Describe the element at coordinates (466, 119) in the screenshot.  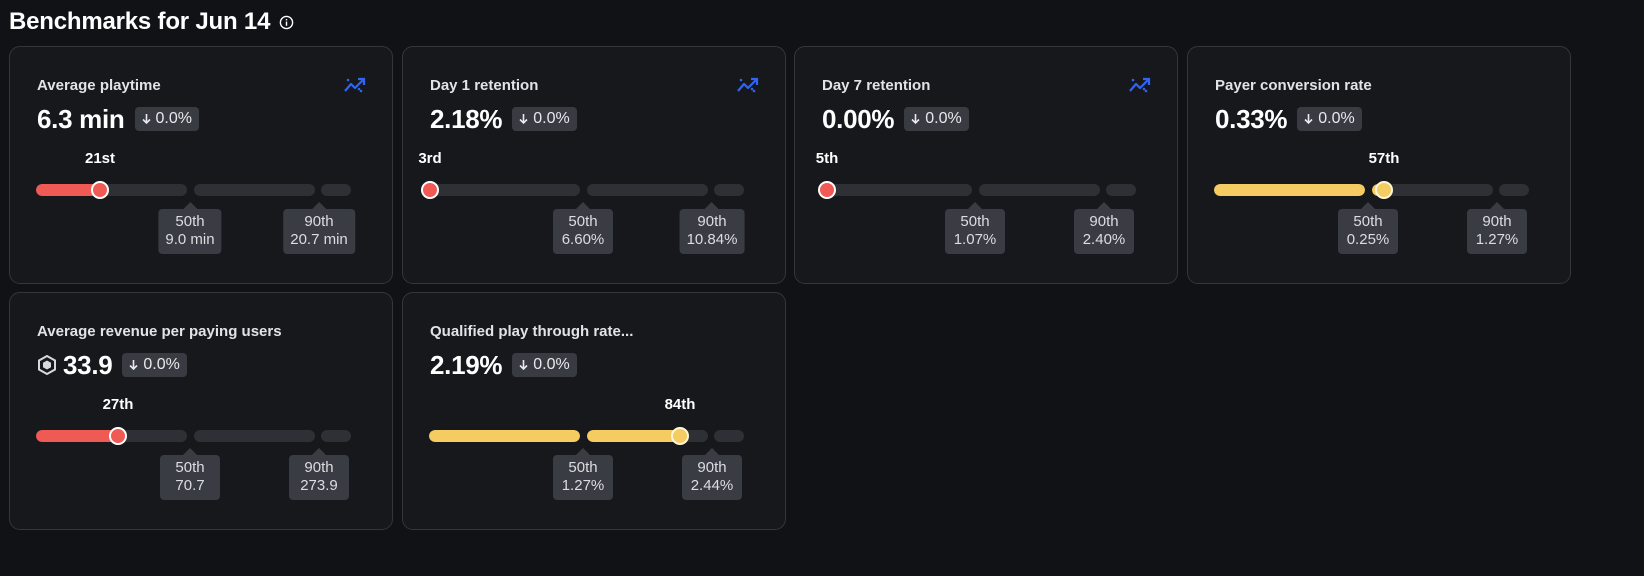
I see `metric-value: 2.18%` at that location.